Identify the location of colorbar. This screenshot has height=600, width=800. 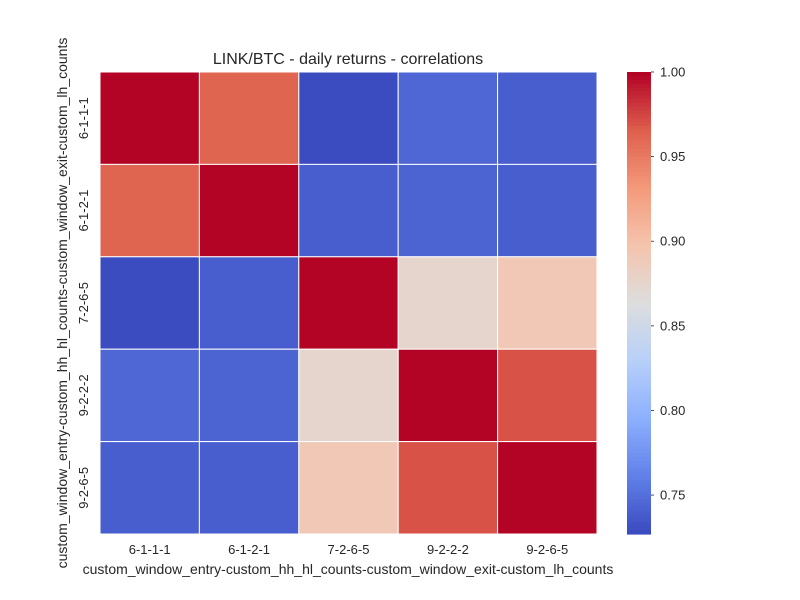
(639, 303).